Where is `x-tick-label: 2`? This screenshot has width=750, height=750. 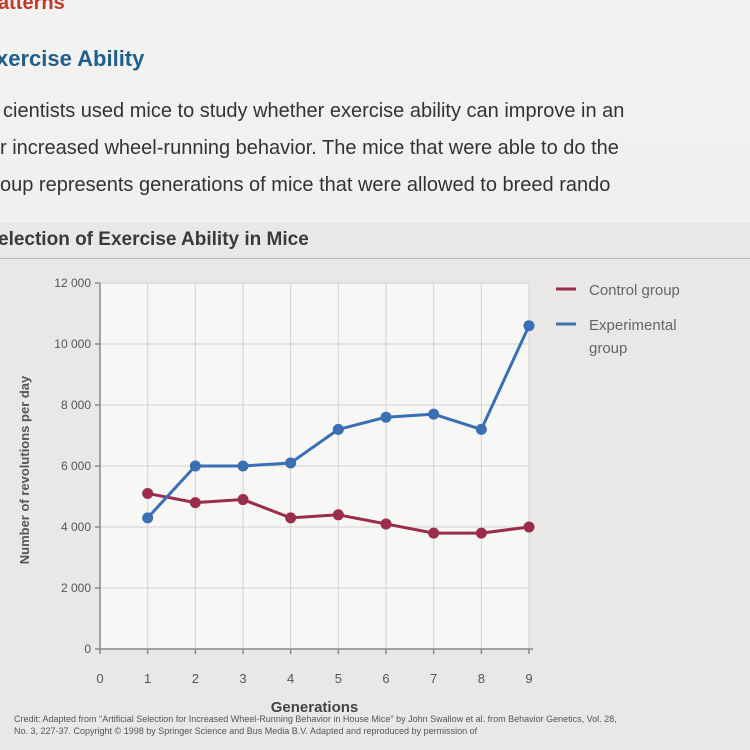 x-tick-label: 2 is located at coordinates (195, 678).